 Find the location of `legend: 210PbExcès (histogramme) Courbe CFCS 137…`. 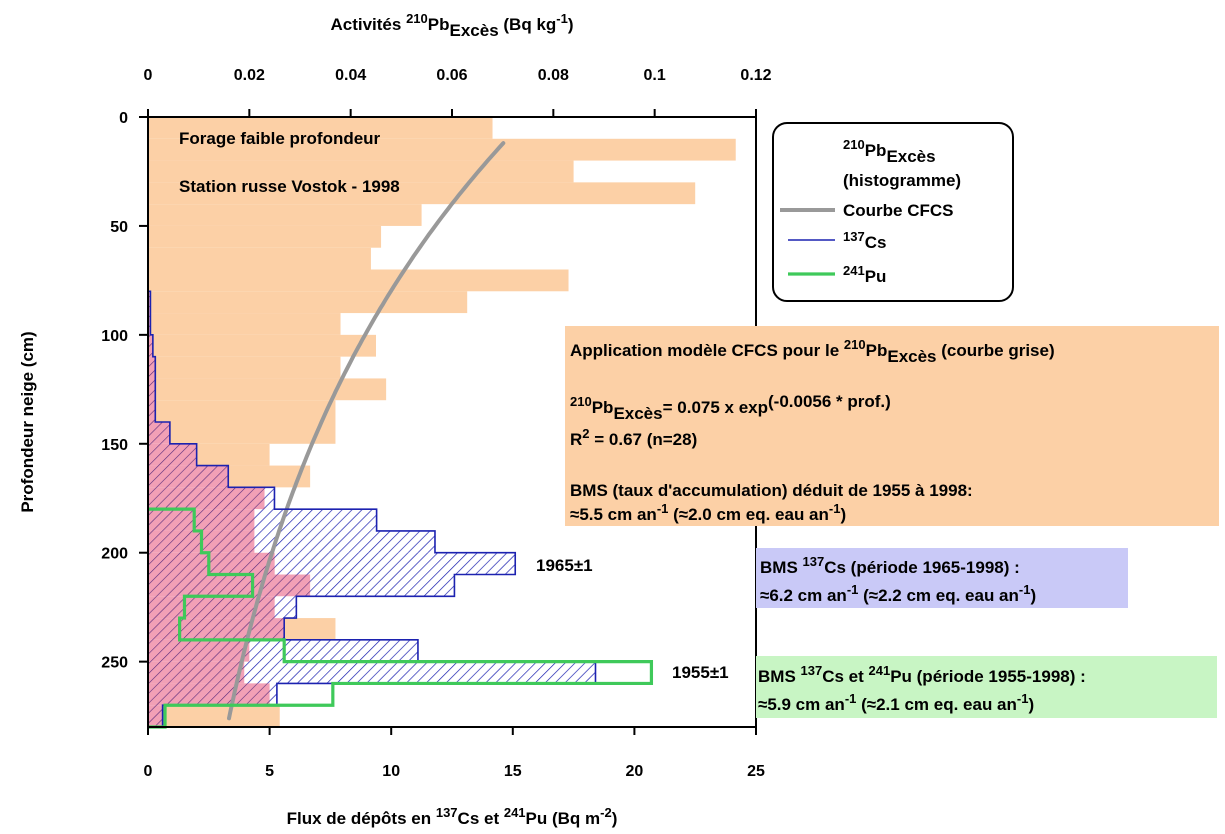

legend: 210PbExcès (histogramme) Courbe CFCS 137… is located at coordinates (893, 212).